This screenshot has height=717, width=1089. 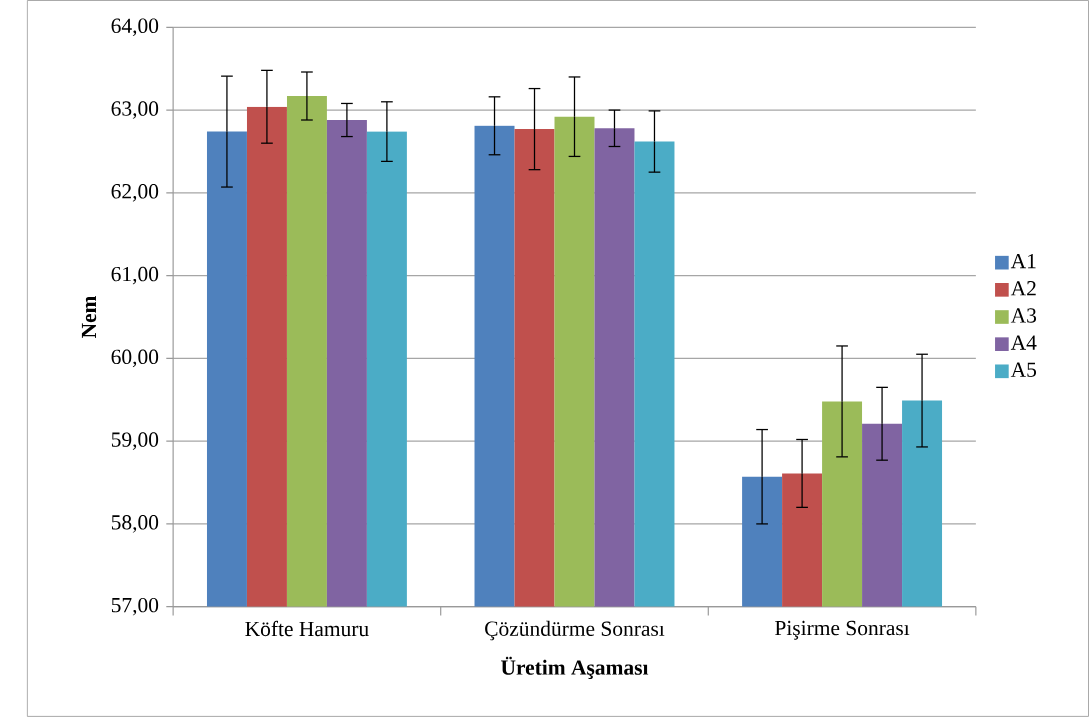 What do you see at coordinates (1023, 288) in the screenshot?
I see `legend-label: A2` at bounding box center [1023, 288].